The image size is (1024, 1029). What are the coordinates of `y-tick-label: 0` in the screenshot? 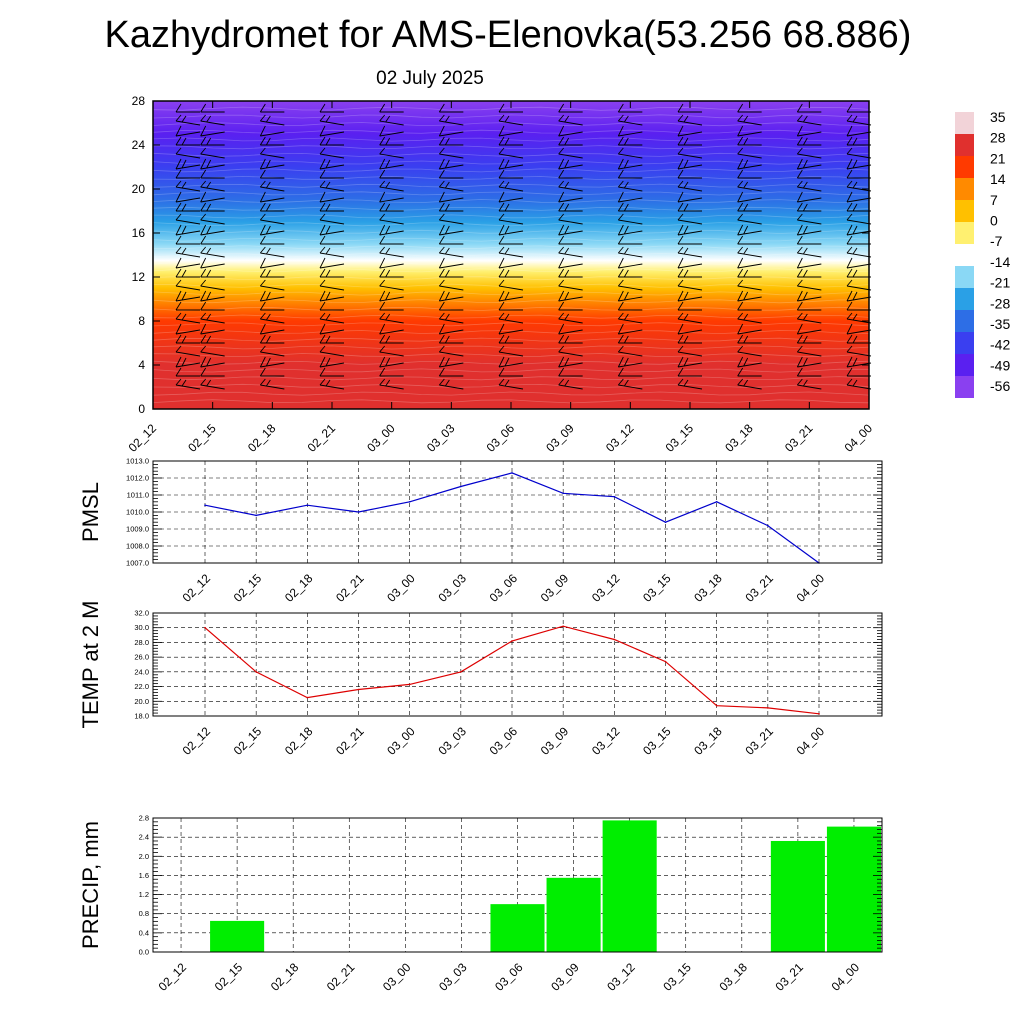 It's located at (141, 409).